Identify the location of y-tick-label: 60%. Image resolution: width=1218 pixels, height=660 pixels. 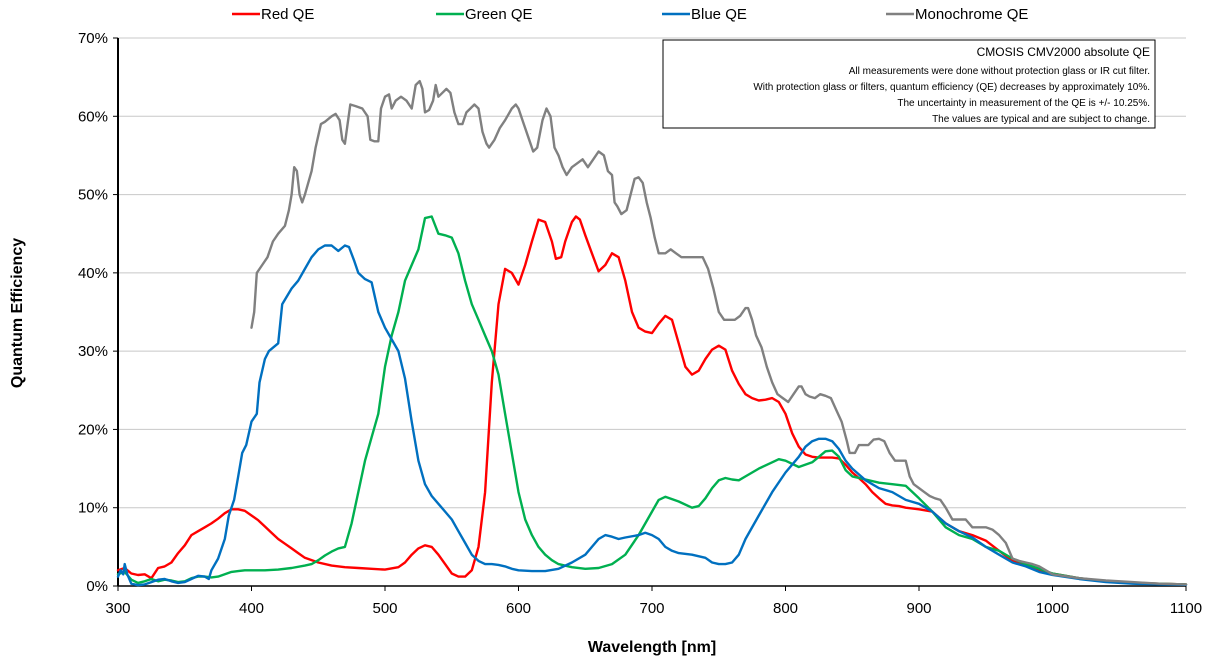
(93, 116).